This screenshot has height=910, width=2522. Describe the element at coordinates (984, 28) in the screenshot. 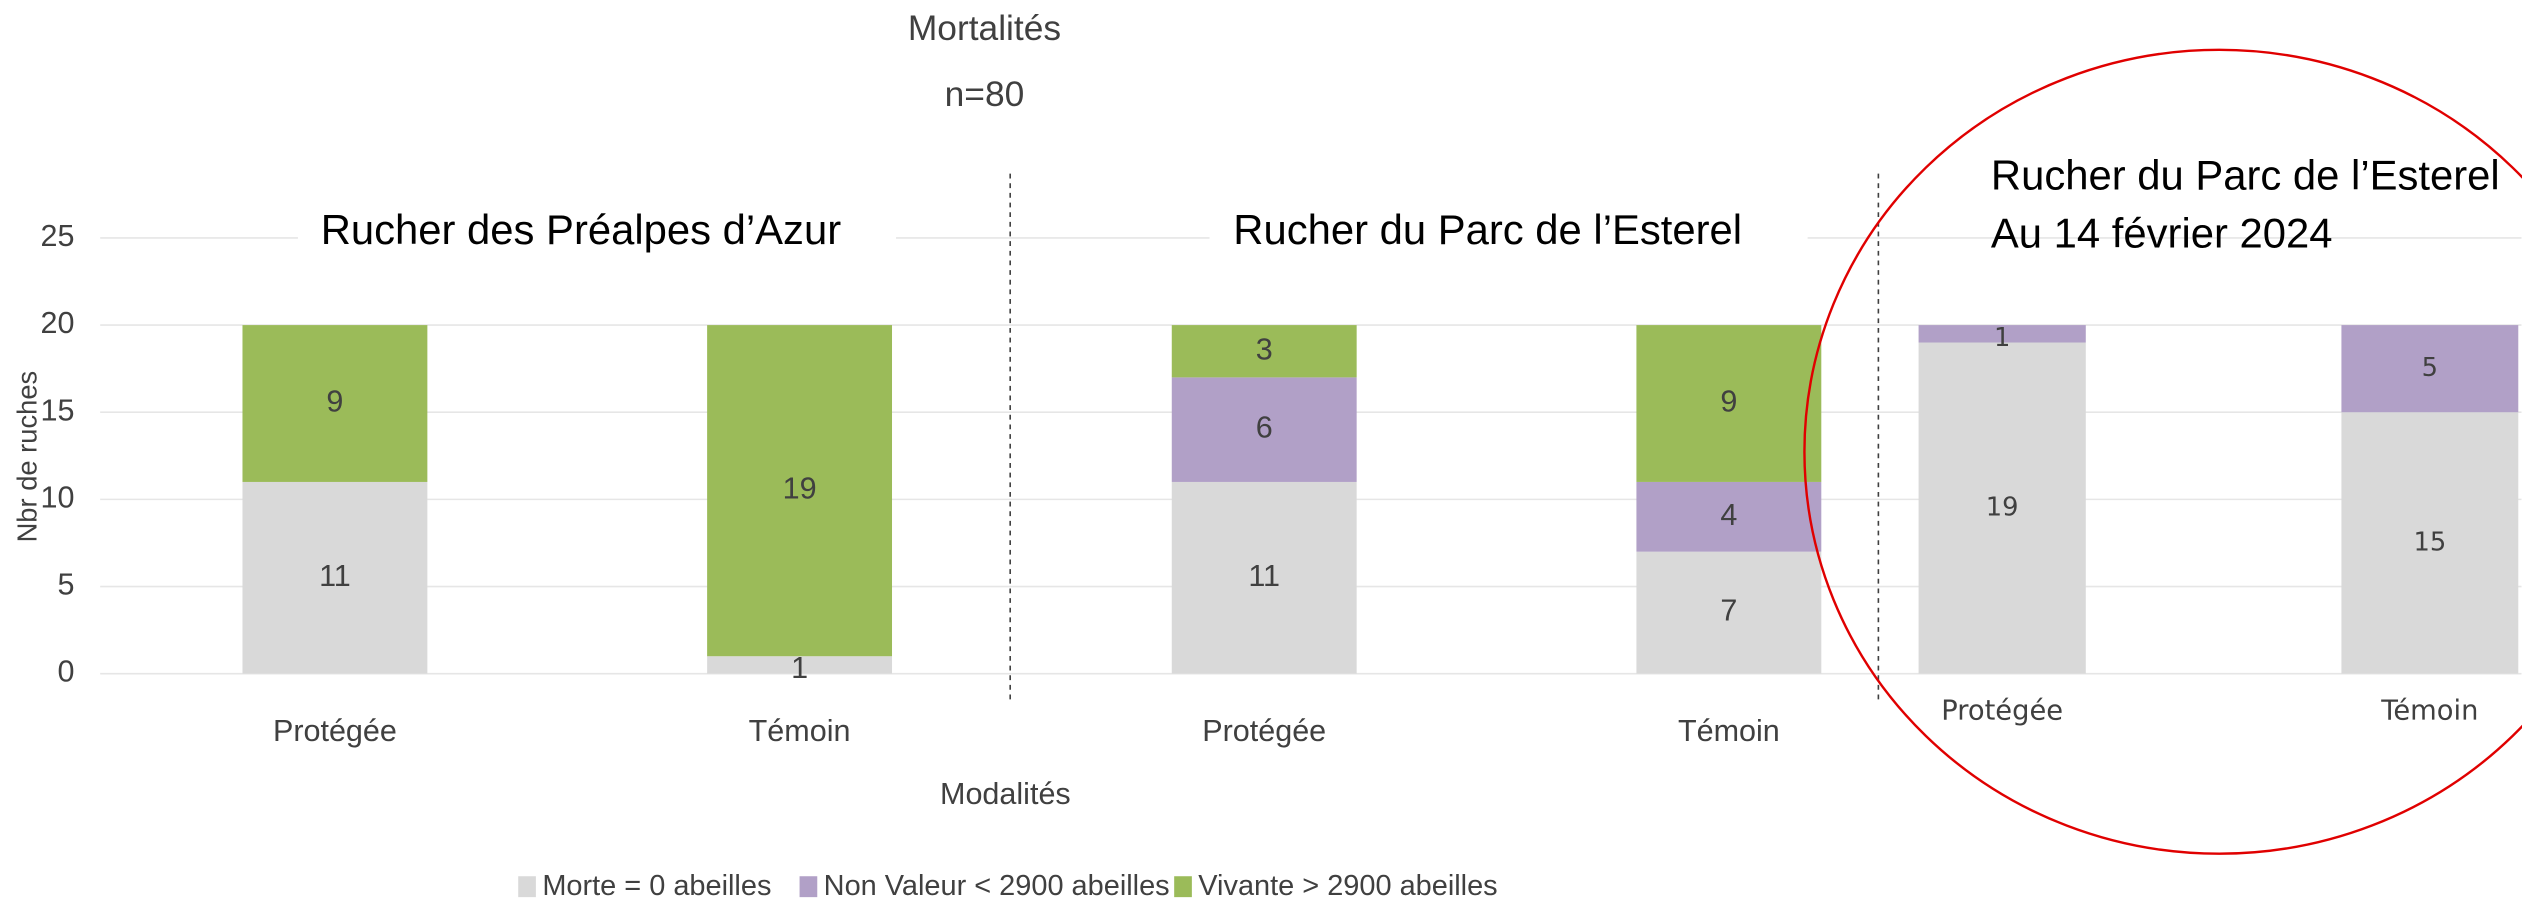

I see `chart-title: Mortalités` at that location.